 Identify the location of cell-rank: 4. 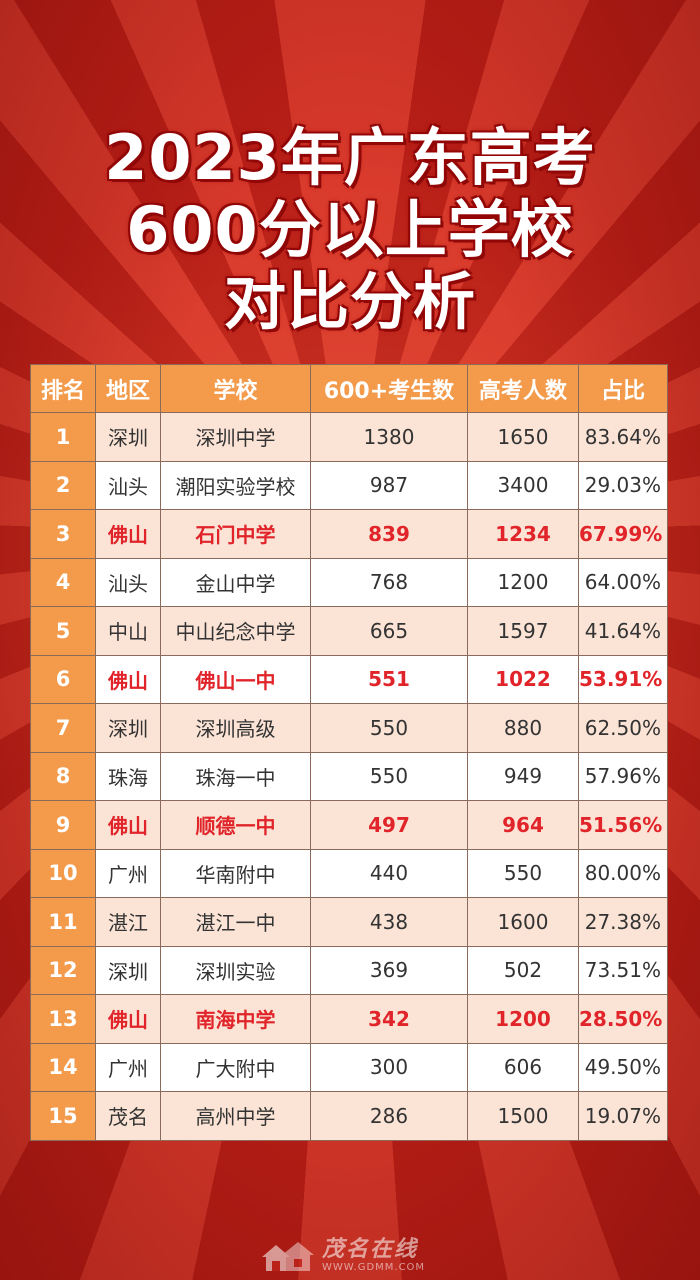
(63, 582).